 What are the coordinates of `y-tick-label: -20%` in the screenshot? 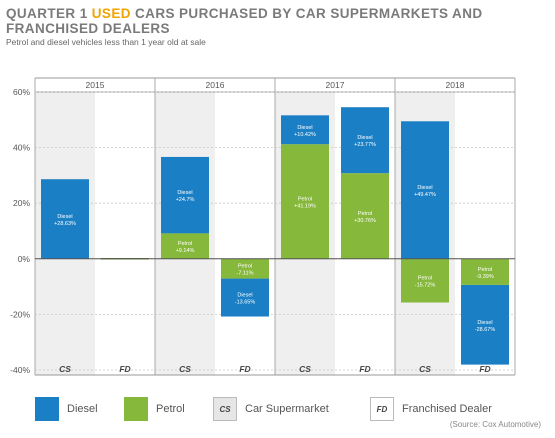 It's located at (20, 314).